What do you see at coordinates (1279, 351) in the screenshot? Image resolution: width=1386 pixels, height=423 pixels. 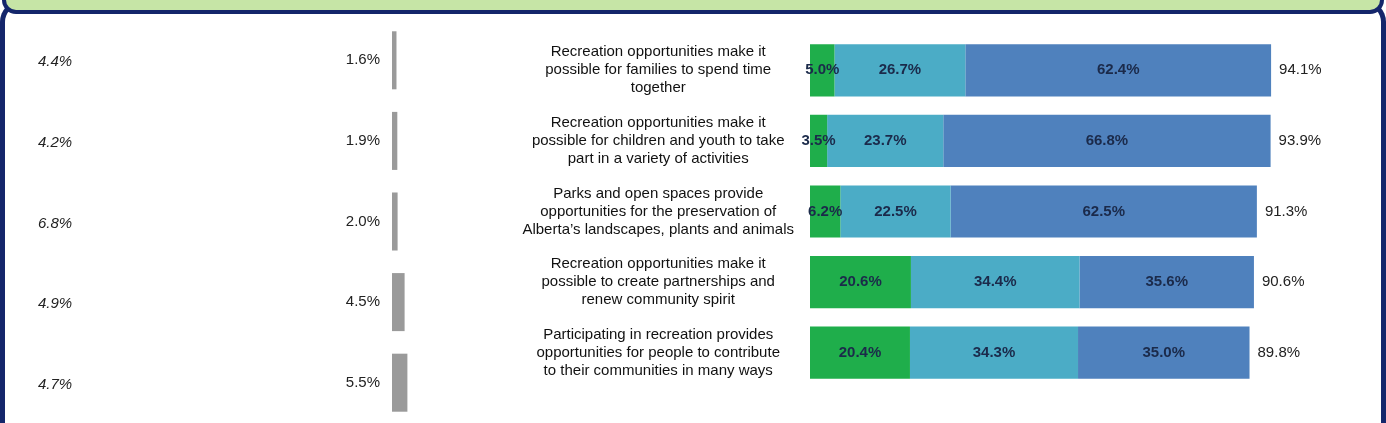 I see `total-label: 89.8%` at bounding box center [1279, 351].